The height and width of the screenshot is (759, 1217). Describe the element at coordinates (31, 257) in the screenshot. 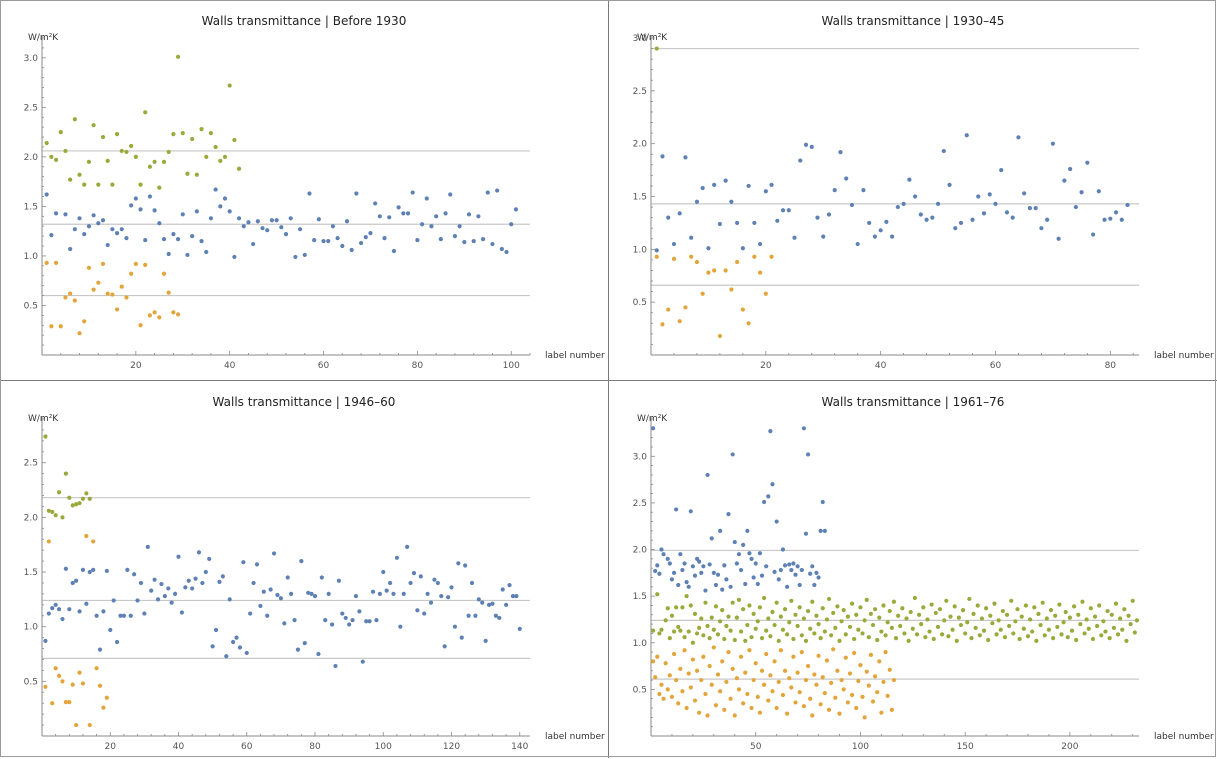

I see `y-tick-label: 1.0` at that location.